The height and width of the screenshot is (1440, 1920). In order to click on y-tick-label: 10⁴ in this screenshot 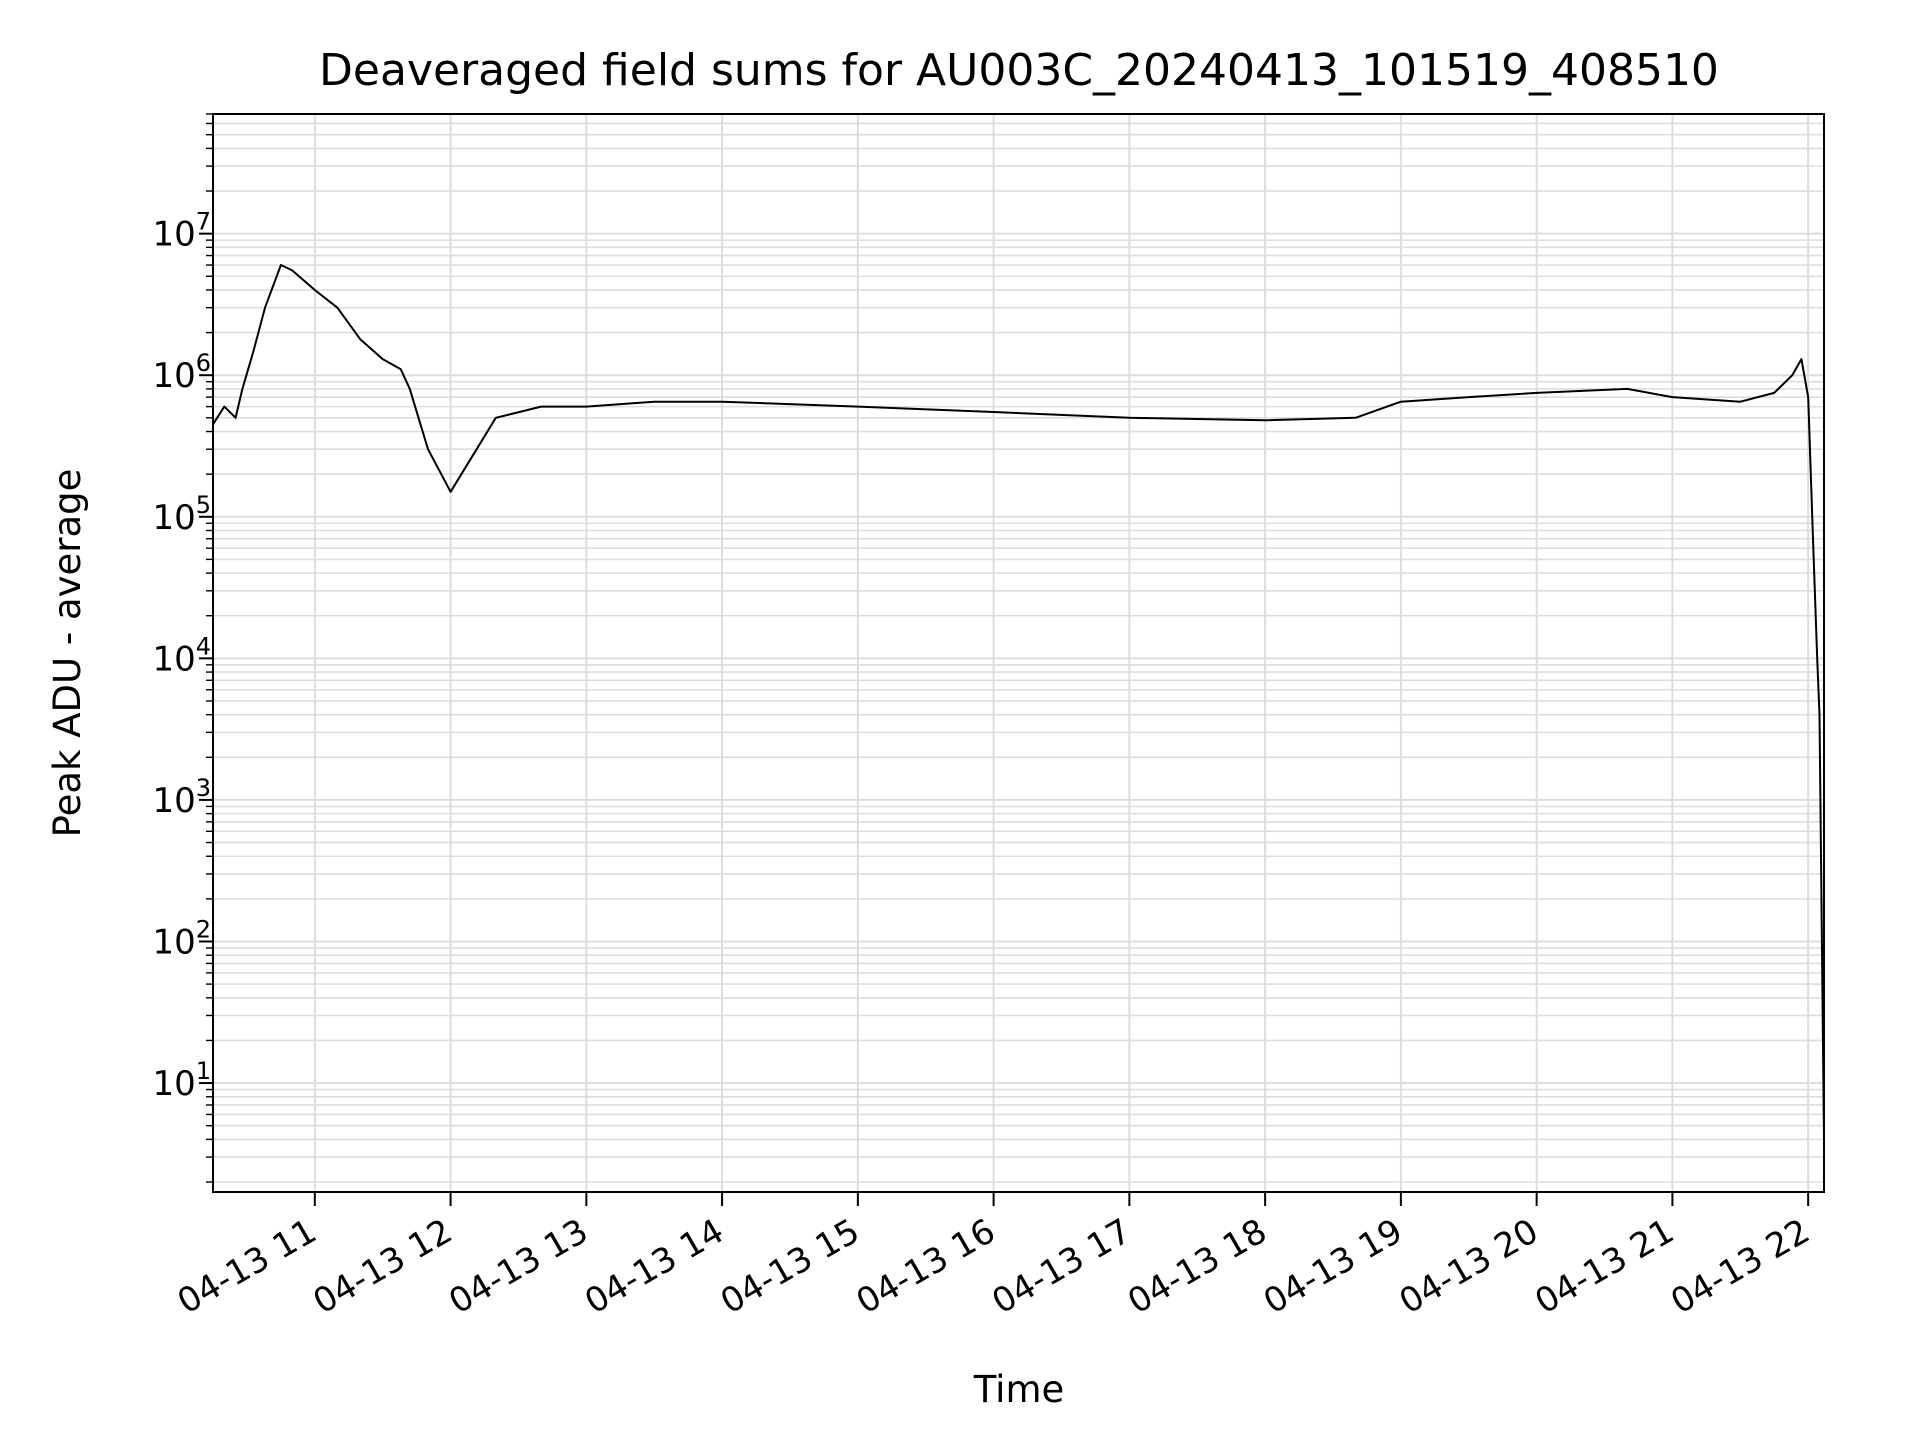, I will do `click(181, 655)`.